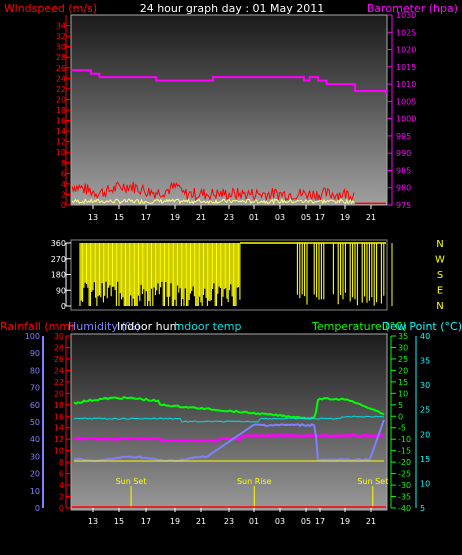 This screenshot has width=462, height=555. I want to click on barometer-tick-label: 1015, so click(406, 67).